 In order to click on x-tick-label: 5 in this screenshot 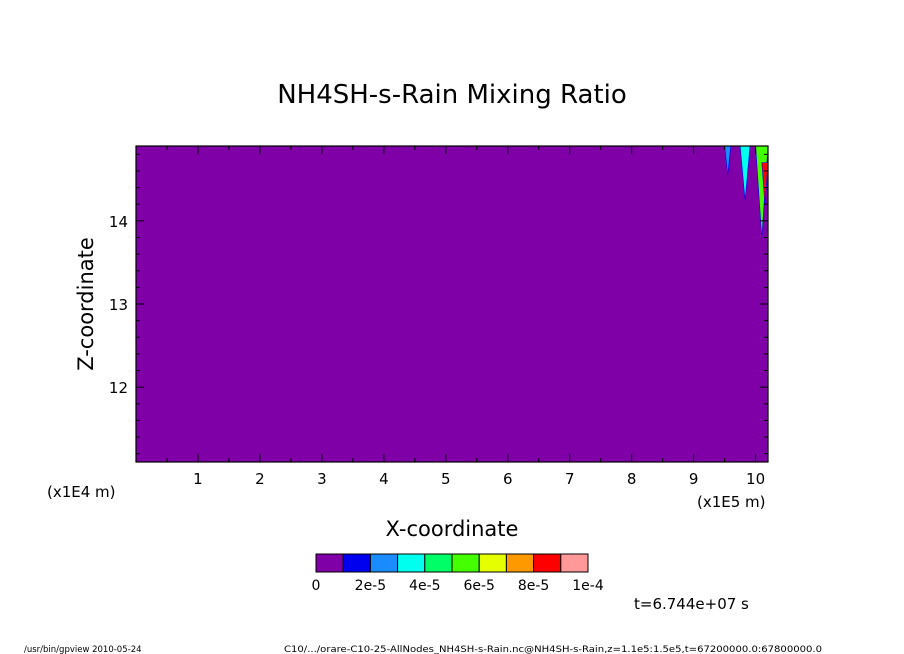, I will do `click(446, 479)`.